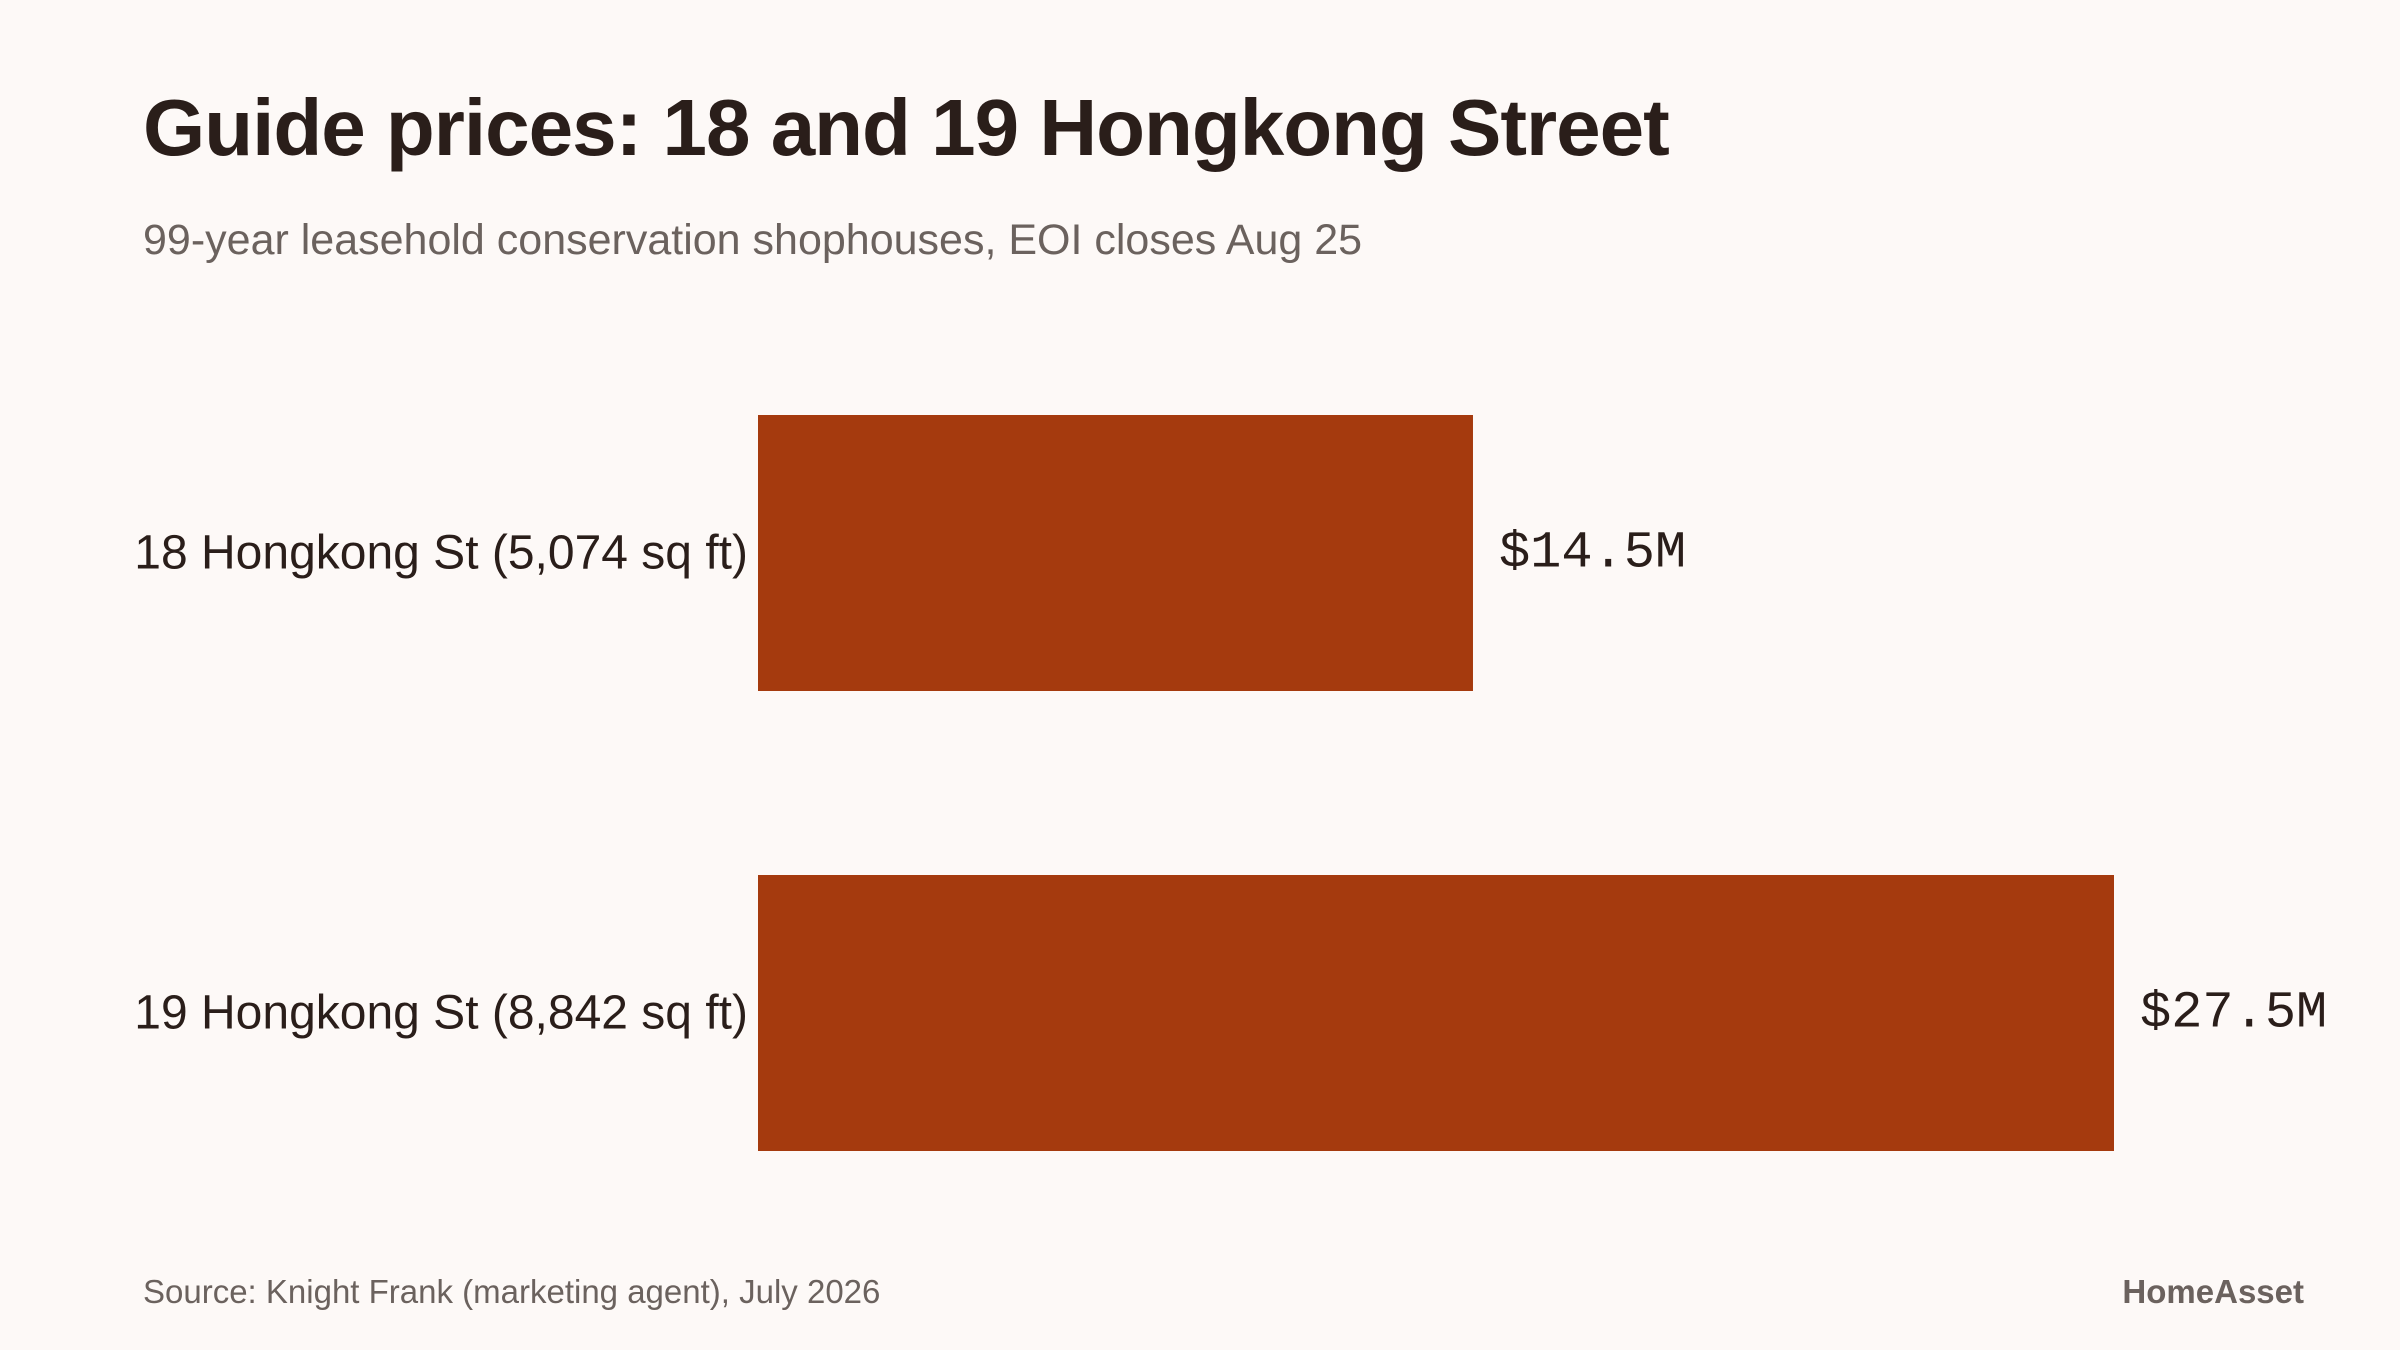  Describe the element at coordinates (1592, 553) in the screenshot. I see `value-label-1: $14.5M` at that location.